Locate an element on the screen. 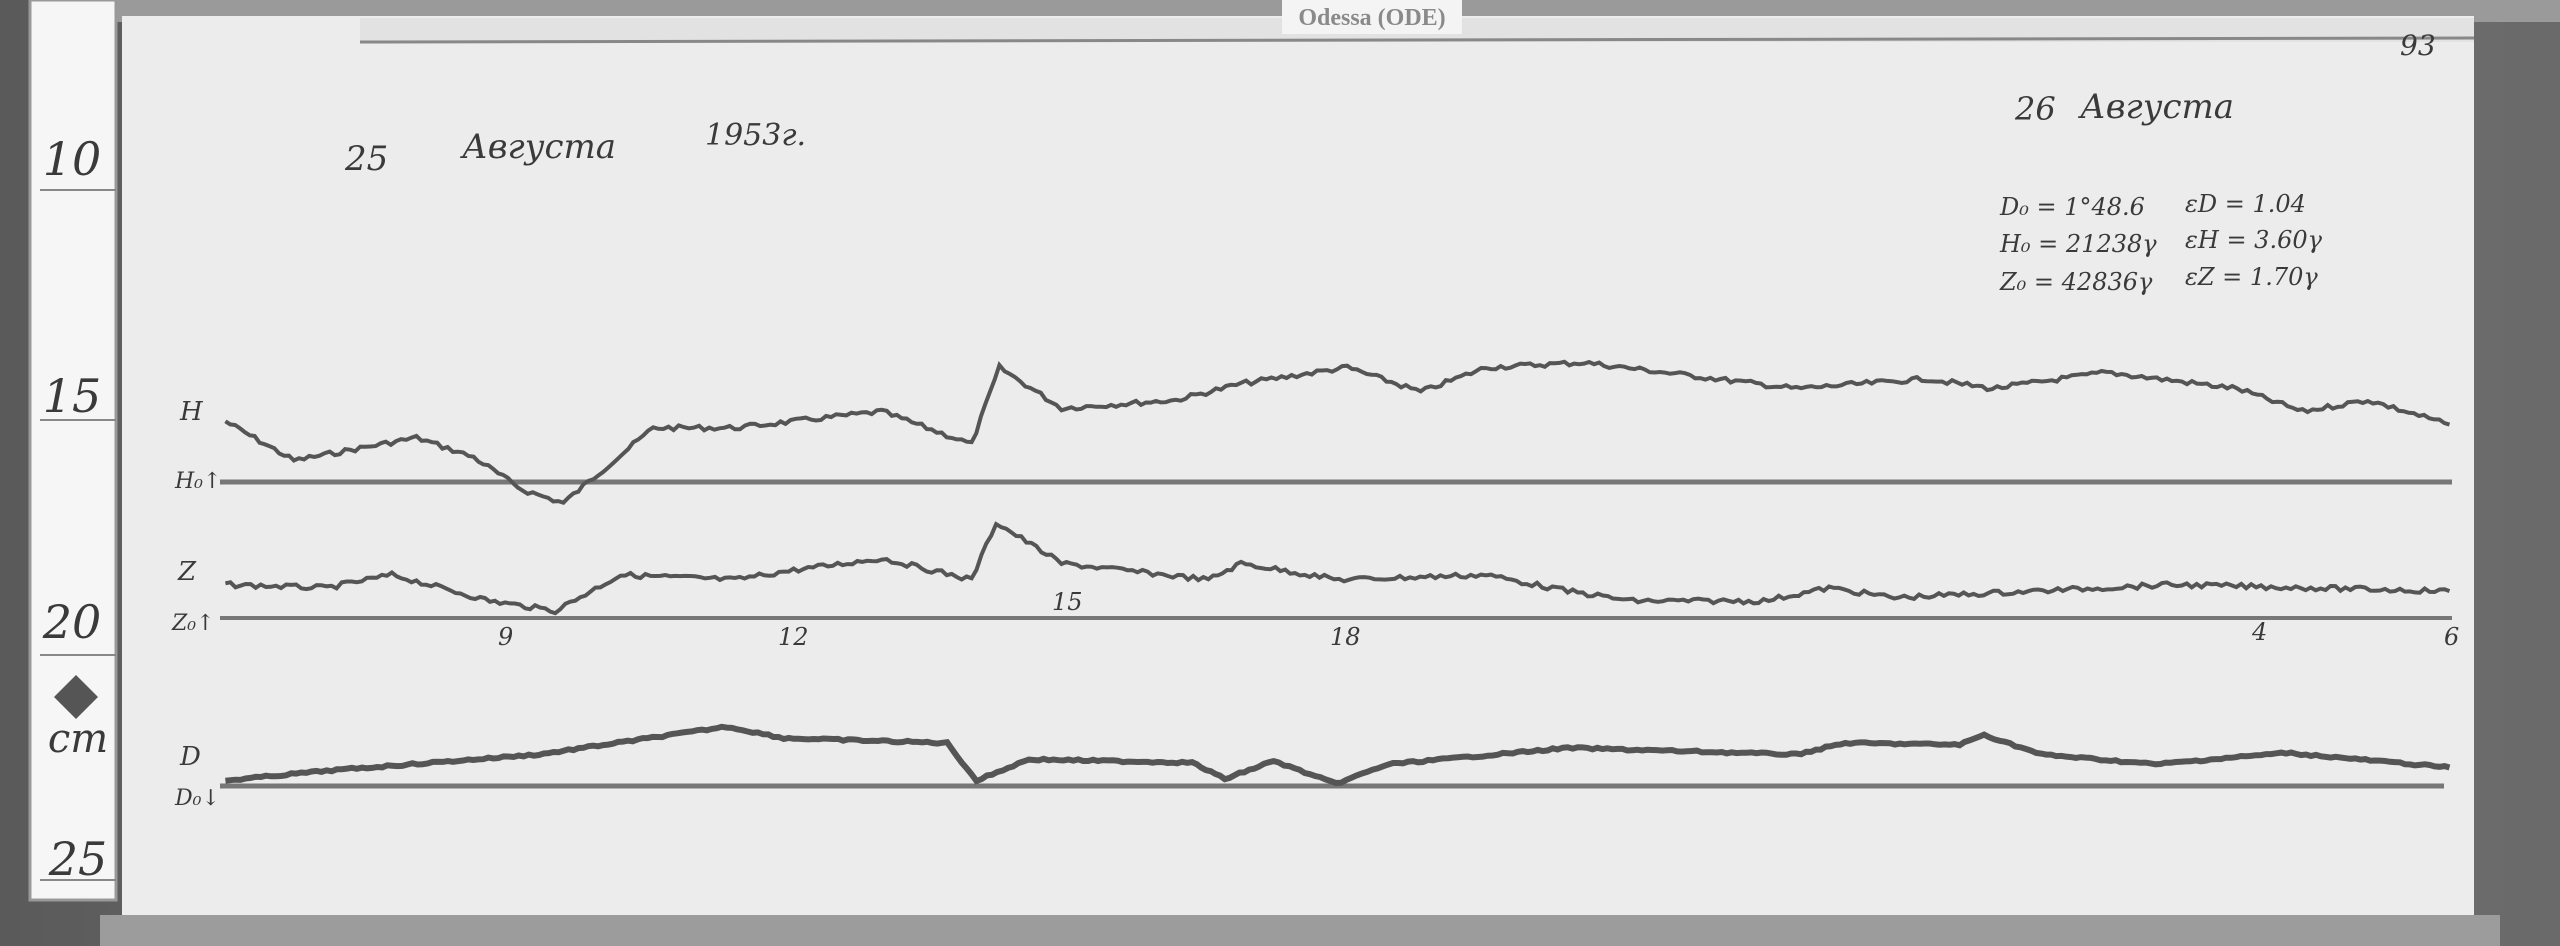 This screenshot has width=2560, height=946. day2: 26 is located at coordinates (2035, 109).